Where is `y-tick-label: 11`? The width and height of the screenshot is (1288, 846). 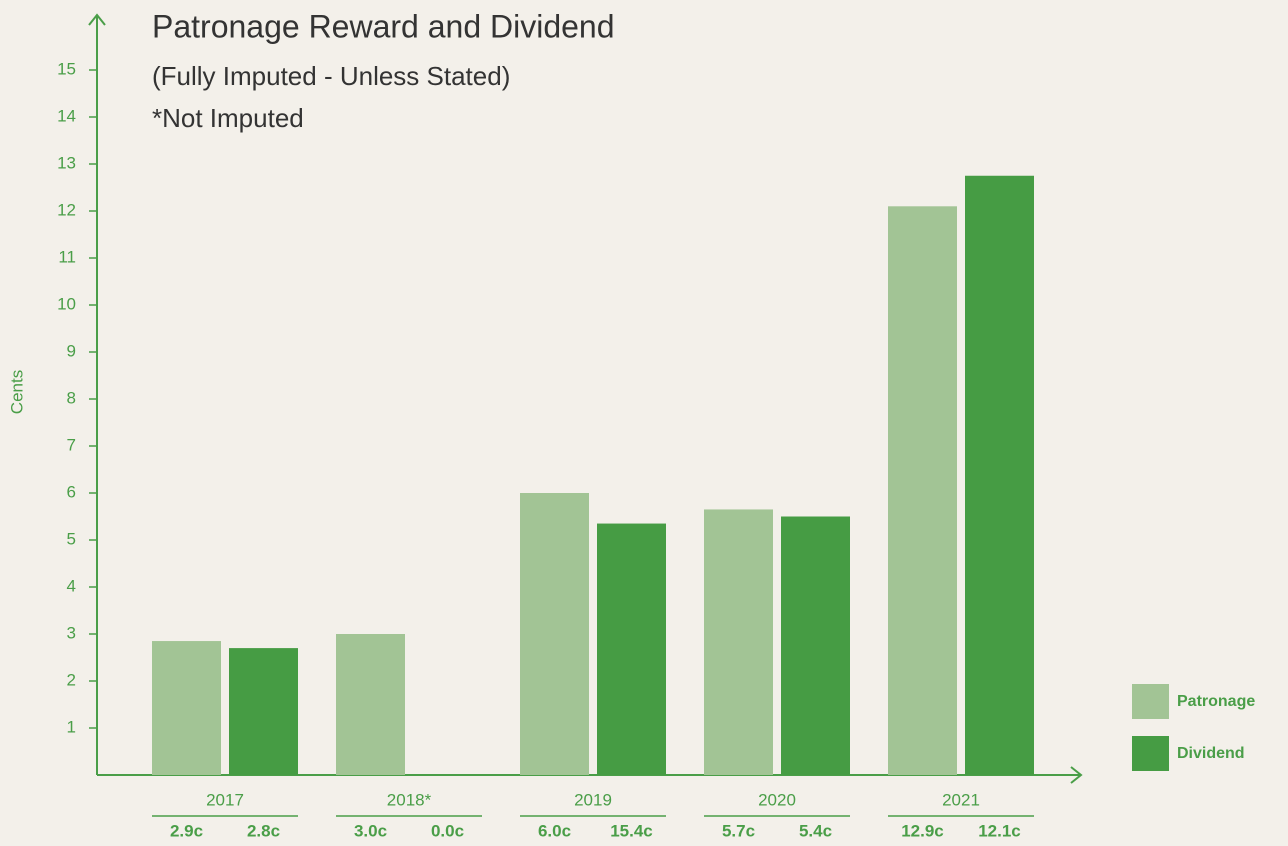 y-tick-label: 11 is located at coordinates (67, 256).